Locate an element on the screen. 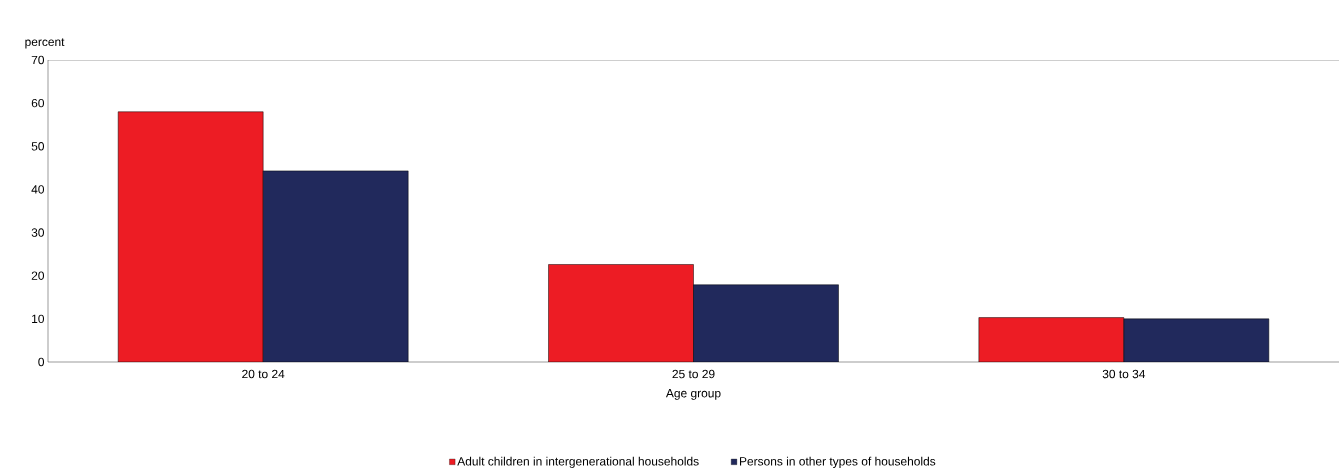 This screenshot has width=1339, height=474. y-tick-label: 20 is located at coordinates (38, 275).